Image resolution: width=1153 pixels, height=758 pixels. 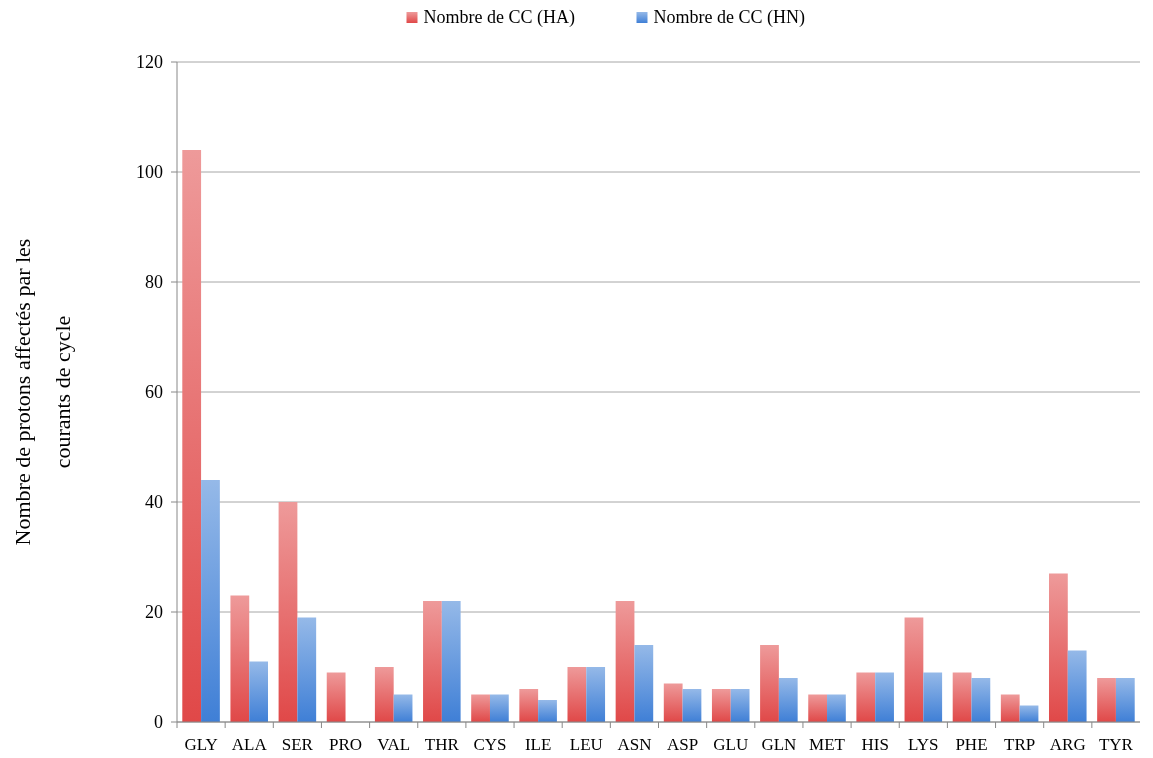 What do you see at coordinates (149, 172) in the screenshot?
I see `y-tick-label: 100` at bounding box center [149, 172].